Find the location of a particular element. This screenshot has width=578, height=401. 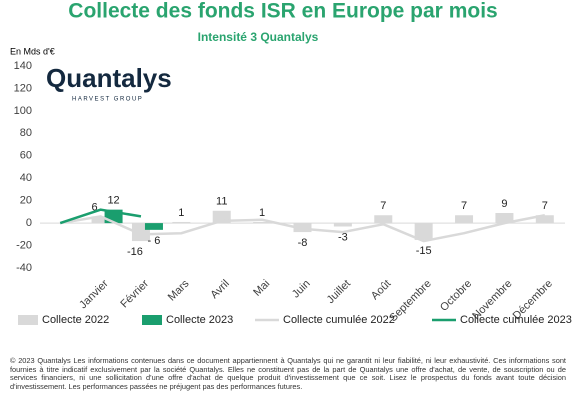

x-tick-label: Août is located at coordinates (381, 290).